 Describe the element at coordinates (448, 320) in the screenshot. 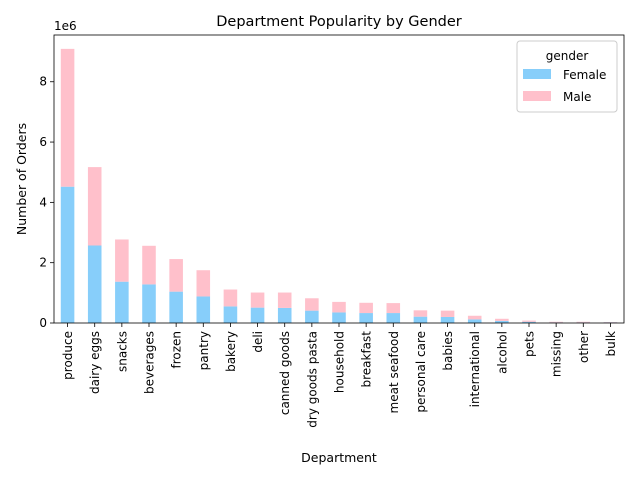

I see `bar-female-babies` at that location.